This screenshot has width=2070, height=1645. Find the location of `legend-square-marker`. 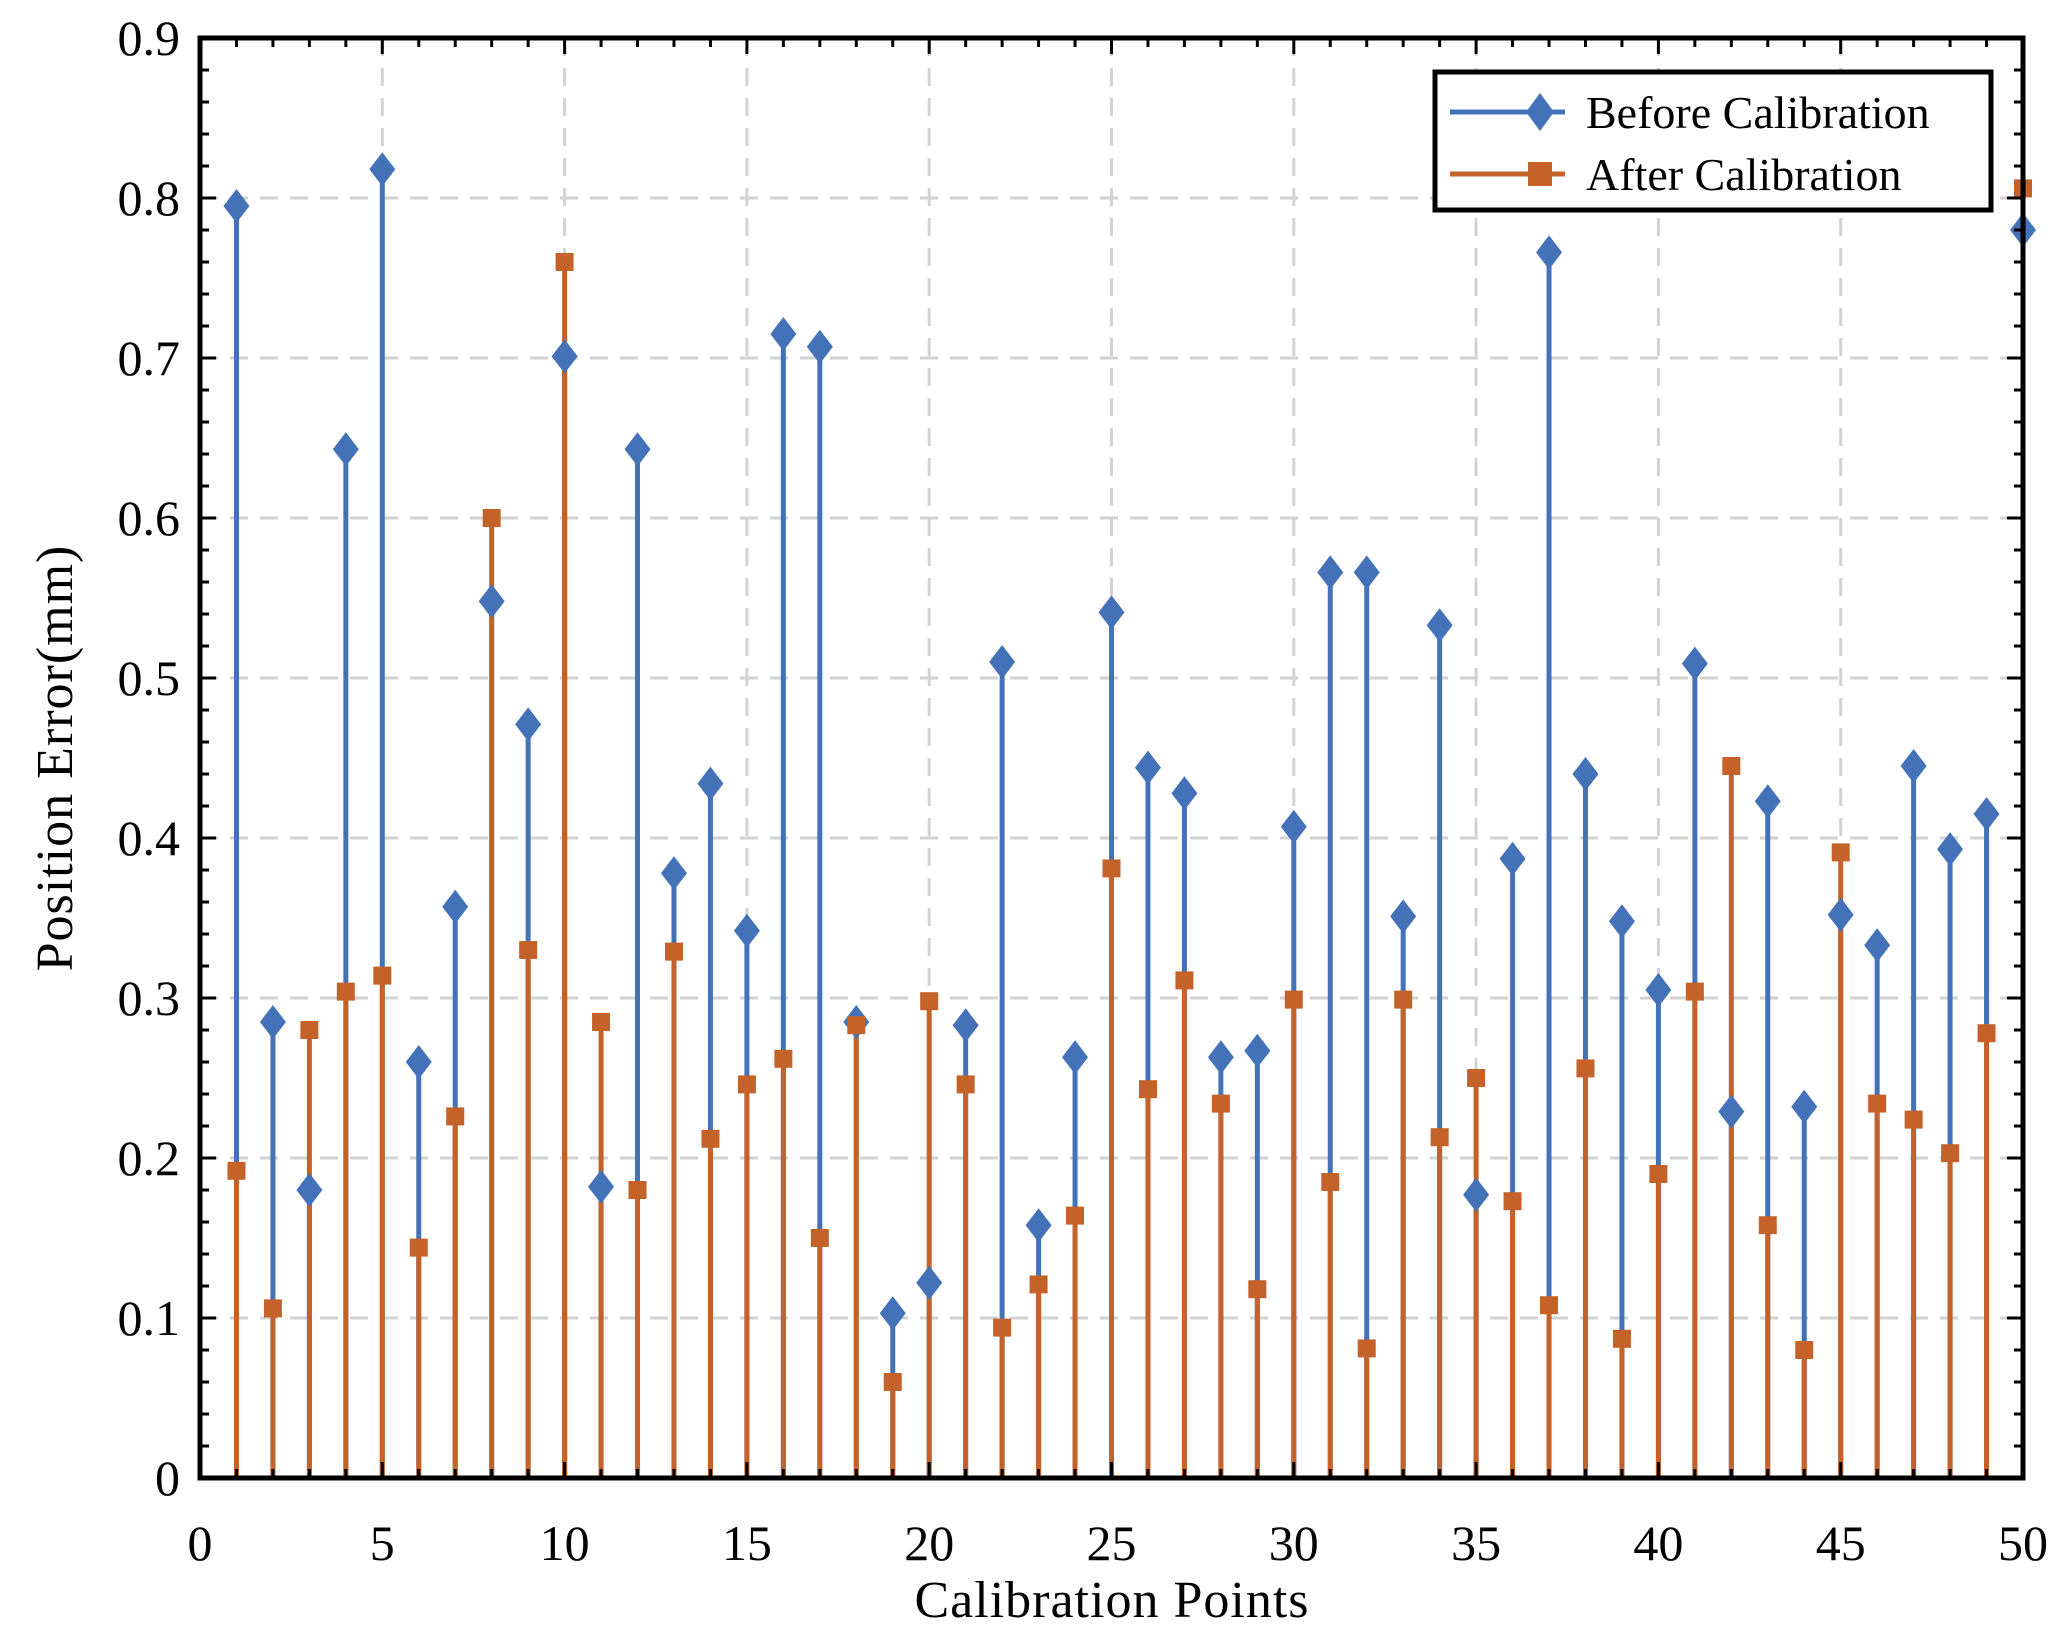

legend-square-marker is located at coordinates (1540, 174).